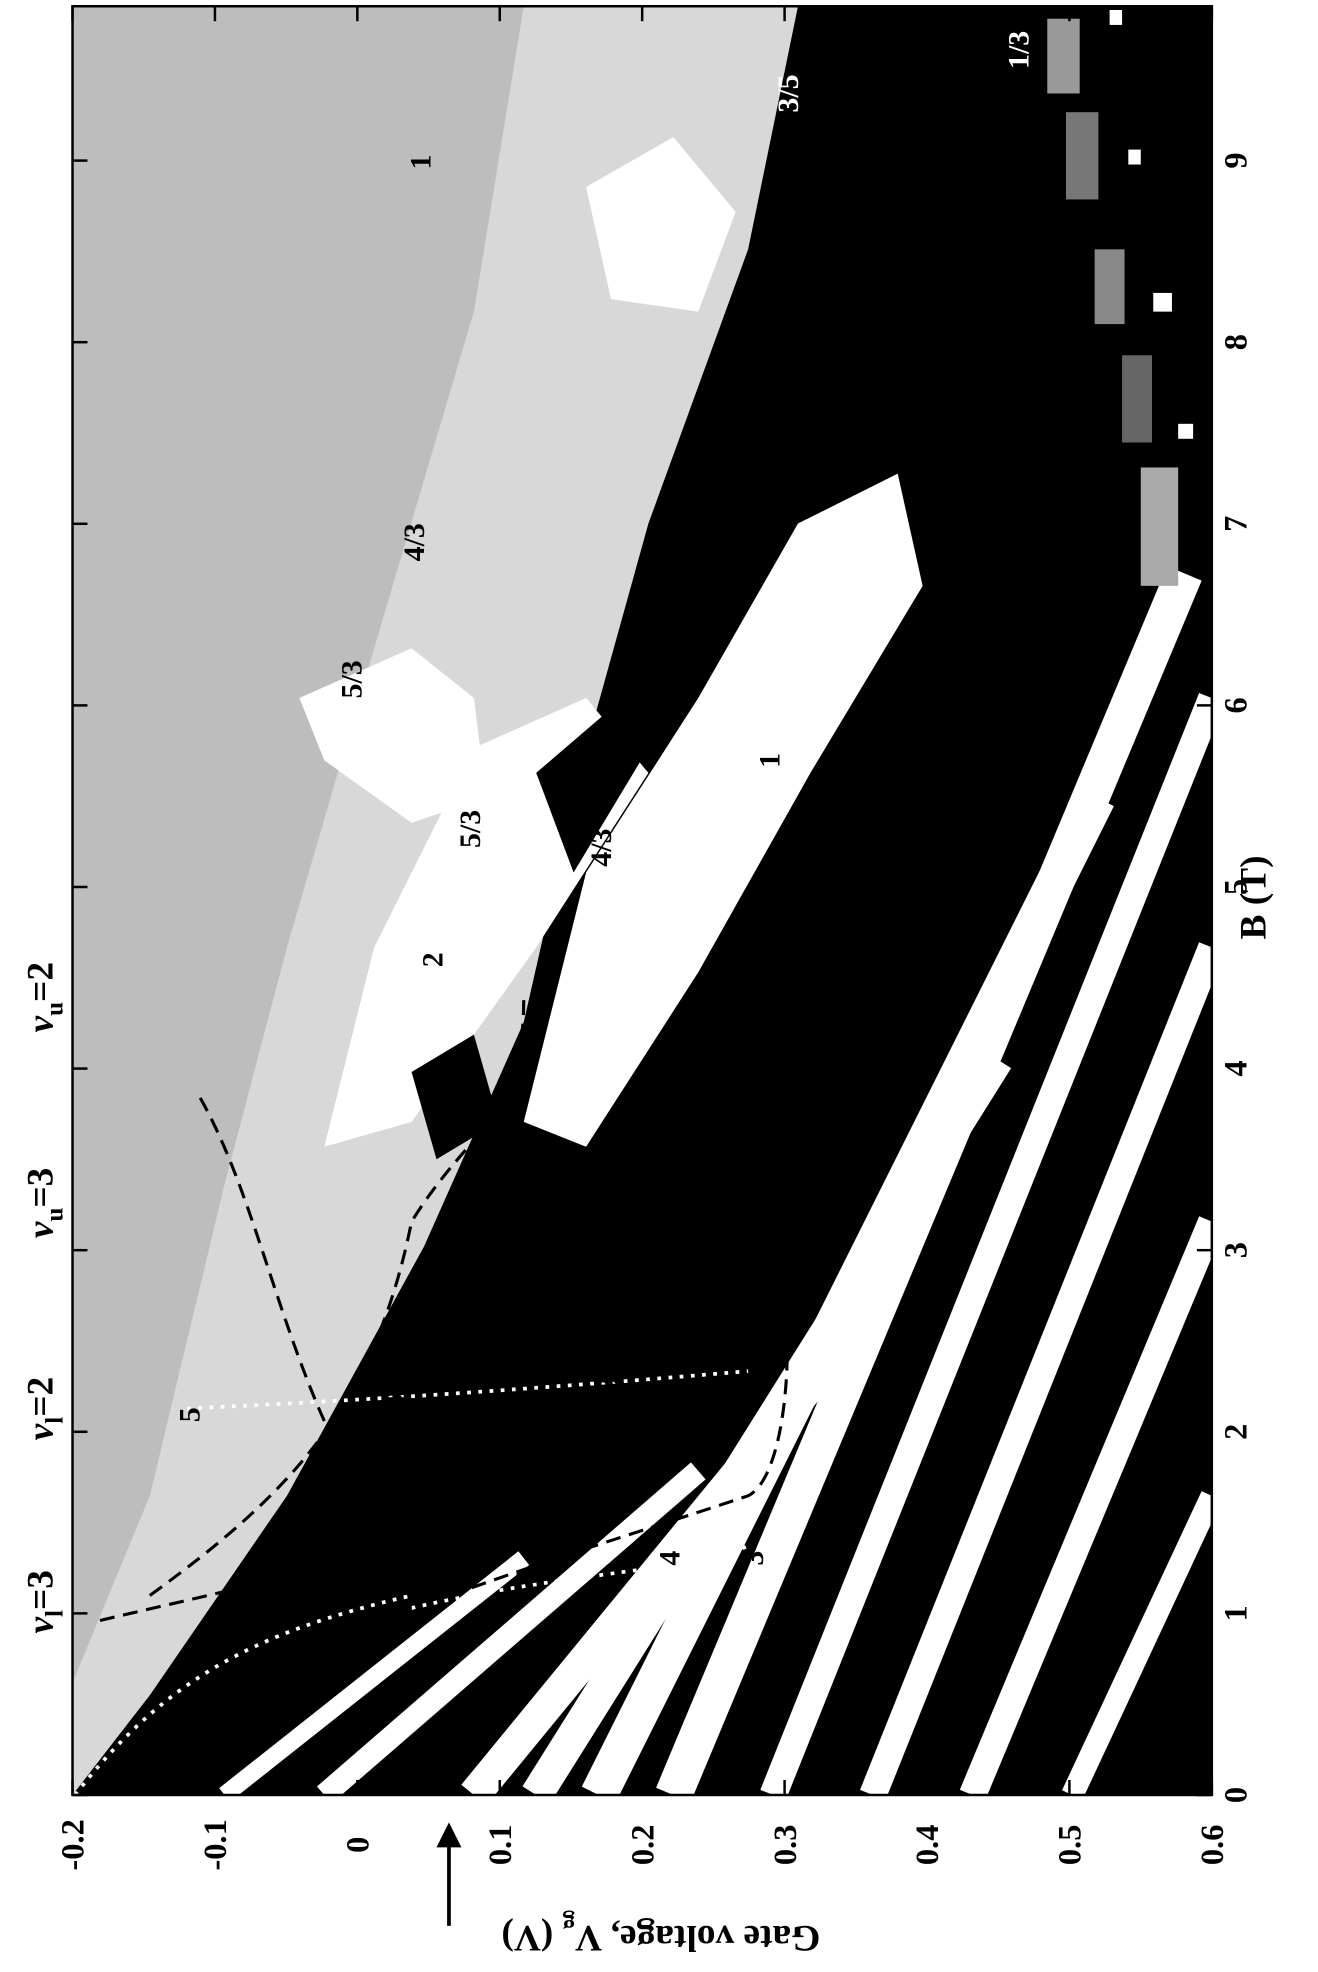 This screenshot has width=1318, height=1972. What do you see at coordinates (359, 1845) in the screenshot?
I see `y-tick-label: 0` at bounding box center [359, 1845].